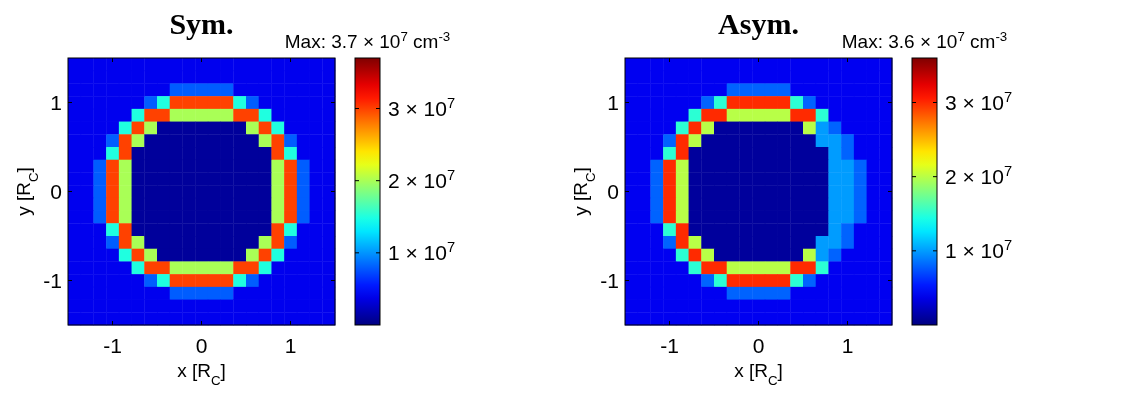 This screenshot has width=1134, height=404. Describe the element at coordinates (201, 23) in the screenshot. I see `chart-title: Sym.` at that location.